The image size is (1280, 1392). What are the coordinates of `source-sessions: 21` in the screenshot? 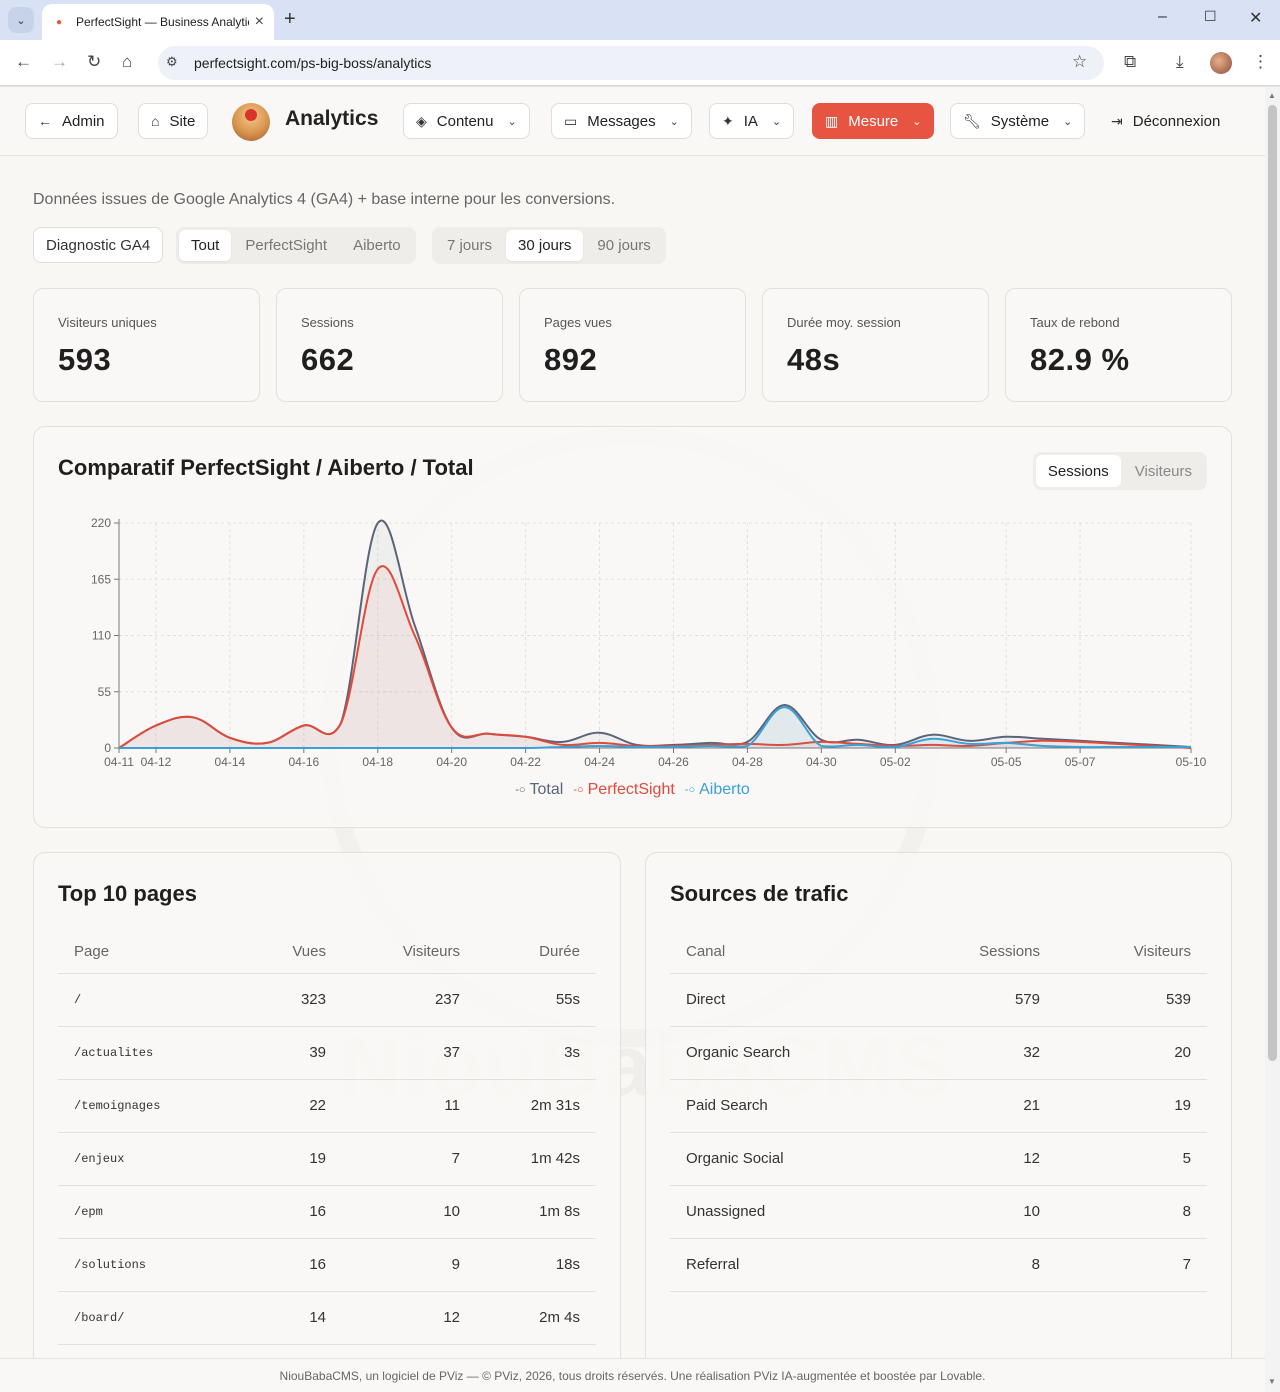 It's located at (965, 1106).